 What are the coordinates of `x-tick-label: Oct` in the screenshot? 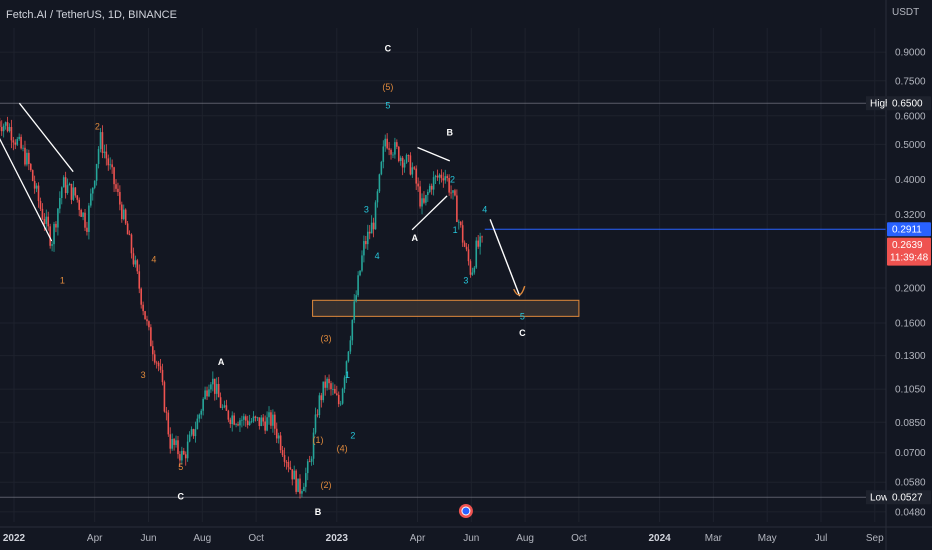 It's located at (256, 538).